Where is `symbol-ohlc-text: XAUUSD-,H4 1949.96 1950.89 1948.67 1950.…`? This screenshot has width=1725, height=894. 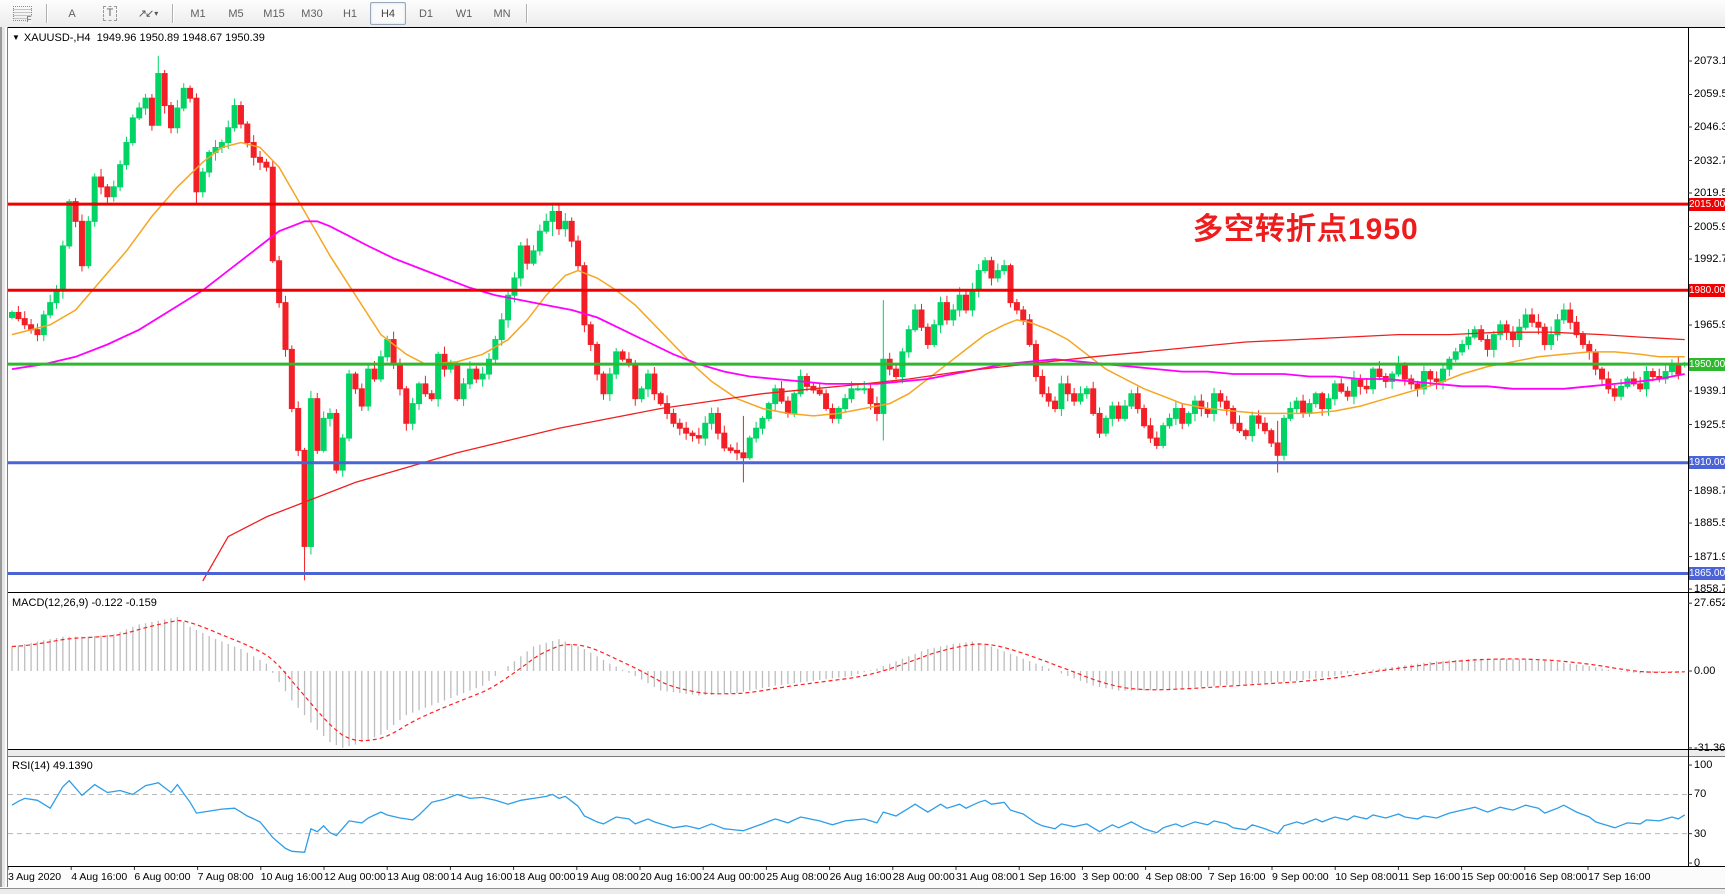
symbol-ohlc-text: XAUUSD-,H4 1949.96 1950.89 1948.67 1950.… is located at coordinates (144, 38).